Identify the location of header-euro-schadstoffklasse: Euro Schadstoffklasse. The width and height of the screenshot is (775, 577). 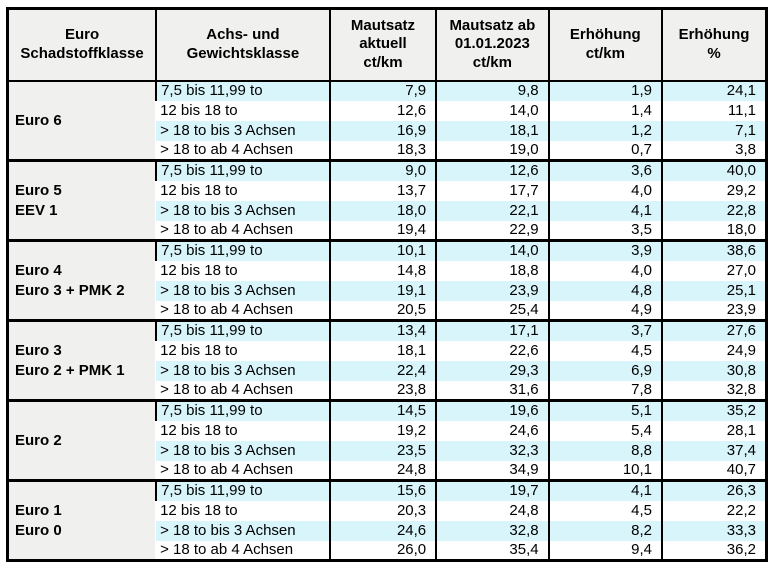
(82, 45).